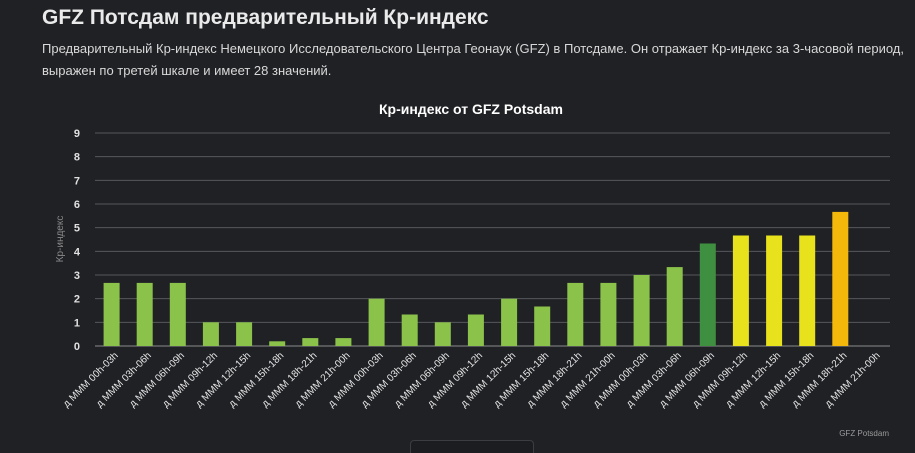 The width and height of the screenshot is (915, 453). I want to click on y-tick-label: 5, so click(77, 229).